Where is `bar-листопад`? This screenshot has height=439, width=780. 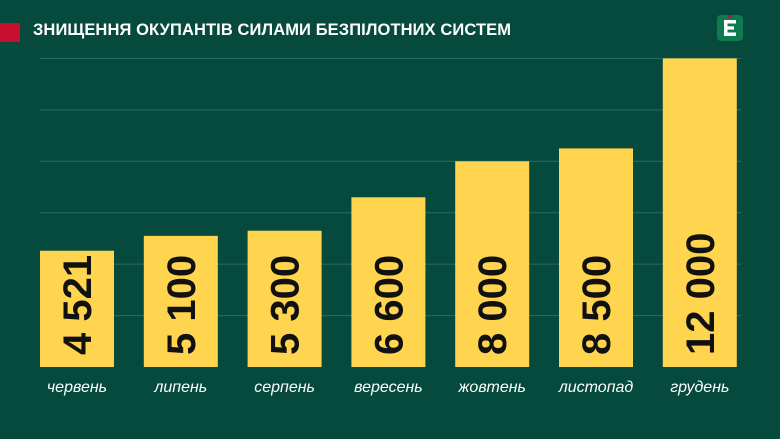
bar-листопад is located at coordinates (596, 257).